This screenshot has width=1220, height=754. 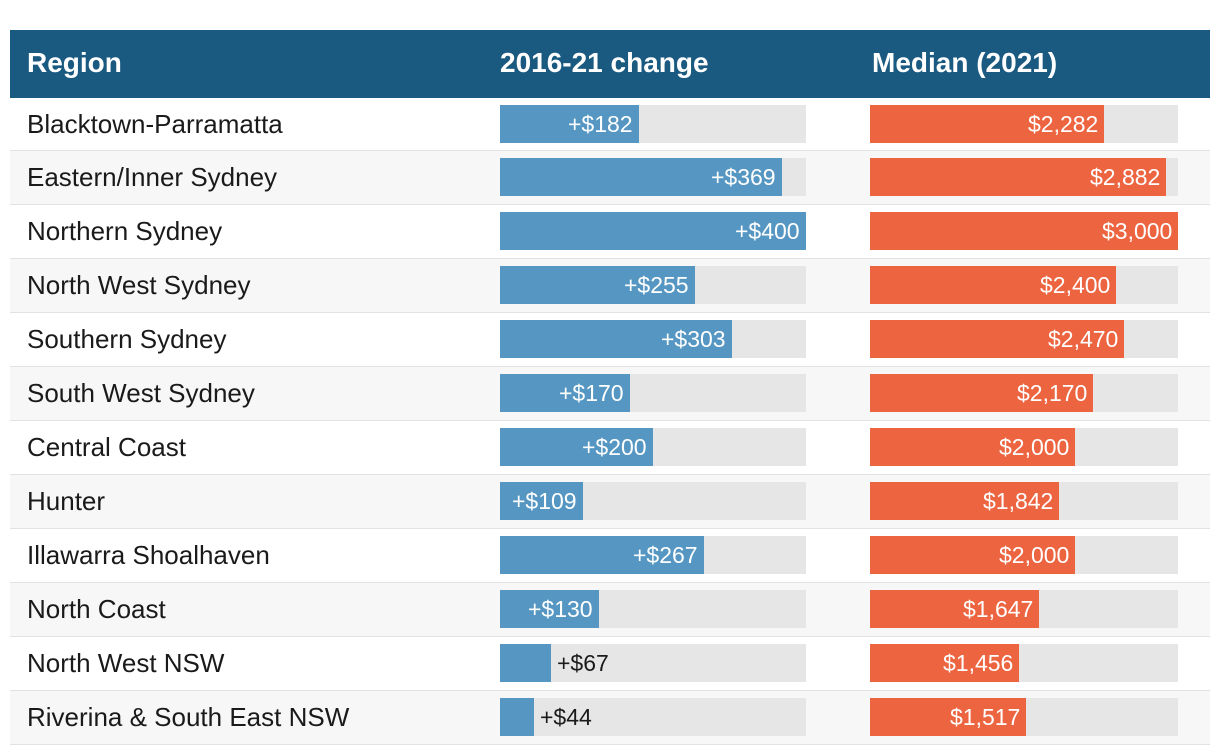 What do you see at coordinates (96, 609) in the screenshot?
I see `region-label: North Coast` at bounding box center [96, 609].